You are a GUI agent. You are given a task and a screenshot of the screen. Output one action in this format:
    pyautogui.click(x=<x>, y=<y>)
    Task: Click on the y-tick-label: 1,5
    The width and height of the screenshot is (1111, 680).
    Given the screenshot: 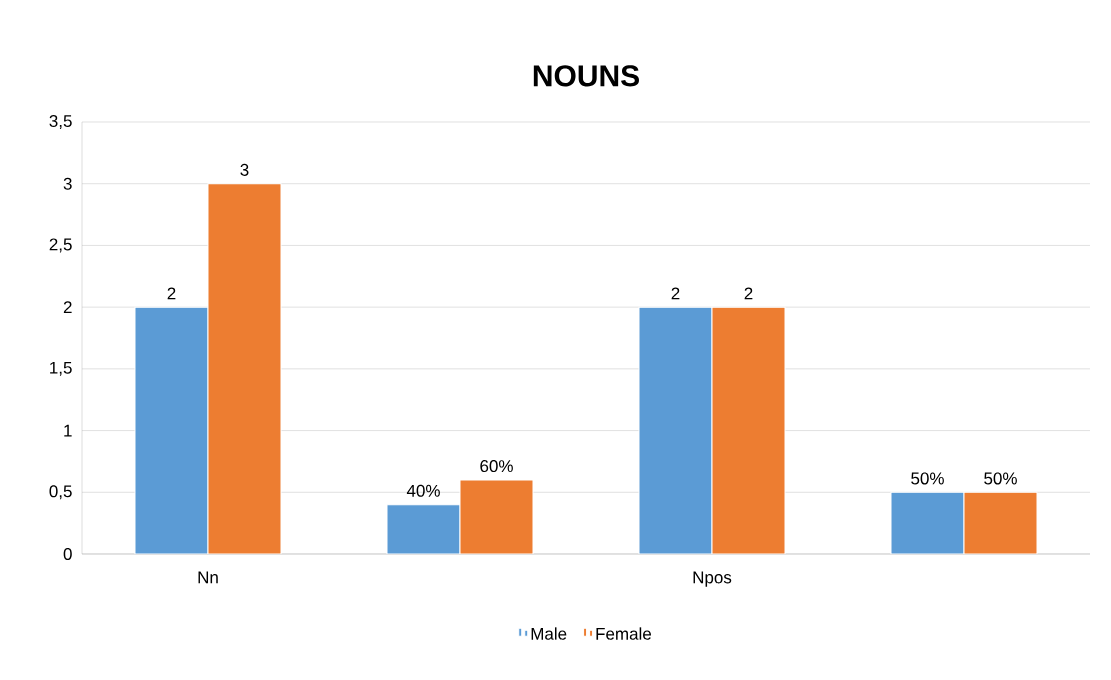 What is the action you would take?
    pyautogui.click(x=61, y=368)
    